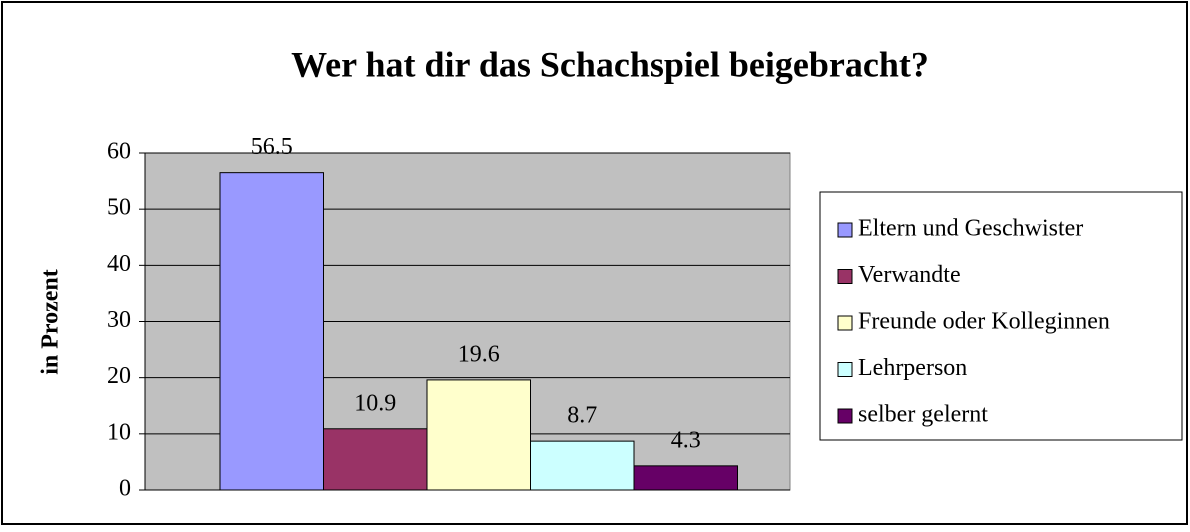 This screenshot has height=532, width=1190. What do you see at coordinates (610, 64) in the screenshot?
I see `chart-title: Wer hat dir das Schachspiel beigebracht?` at bounding box center [610, 64].